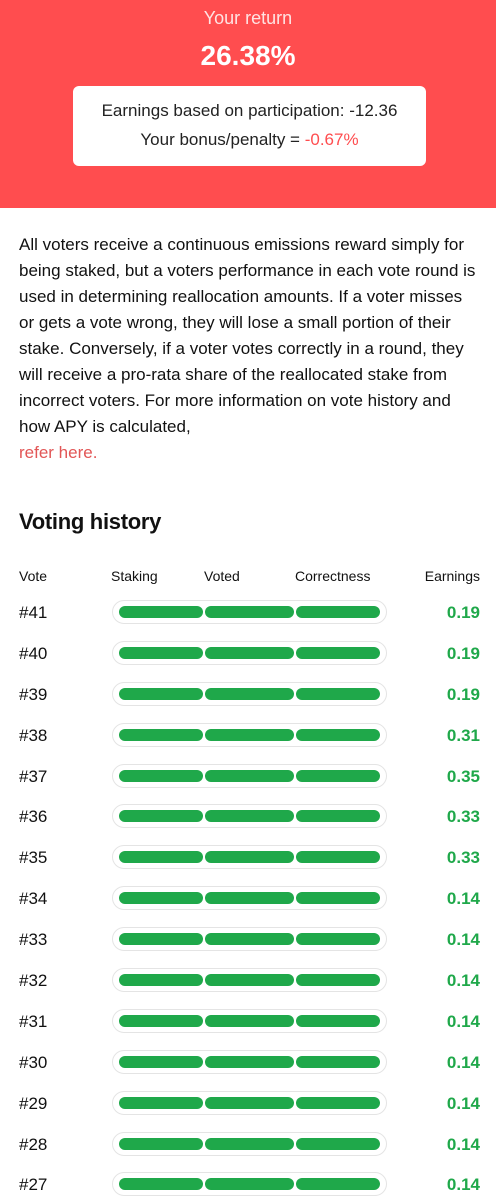  I want to click on refer-here-link: refer here., so click(58, 452).